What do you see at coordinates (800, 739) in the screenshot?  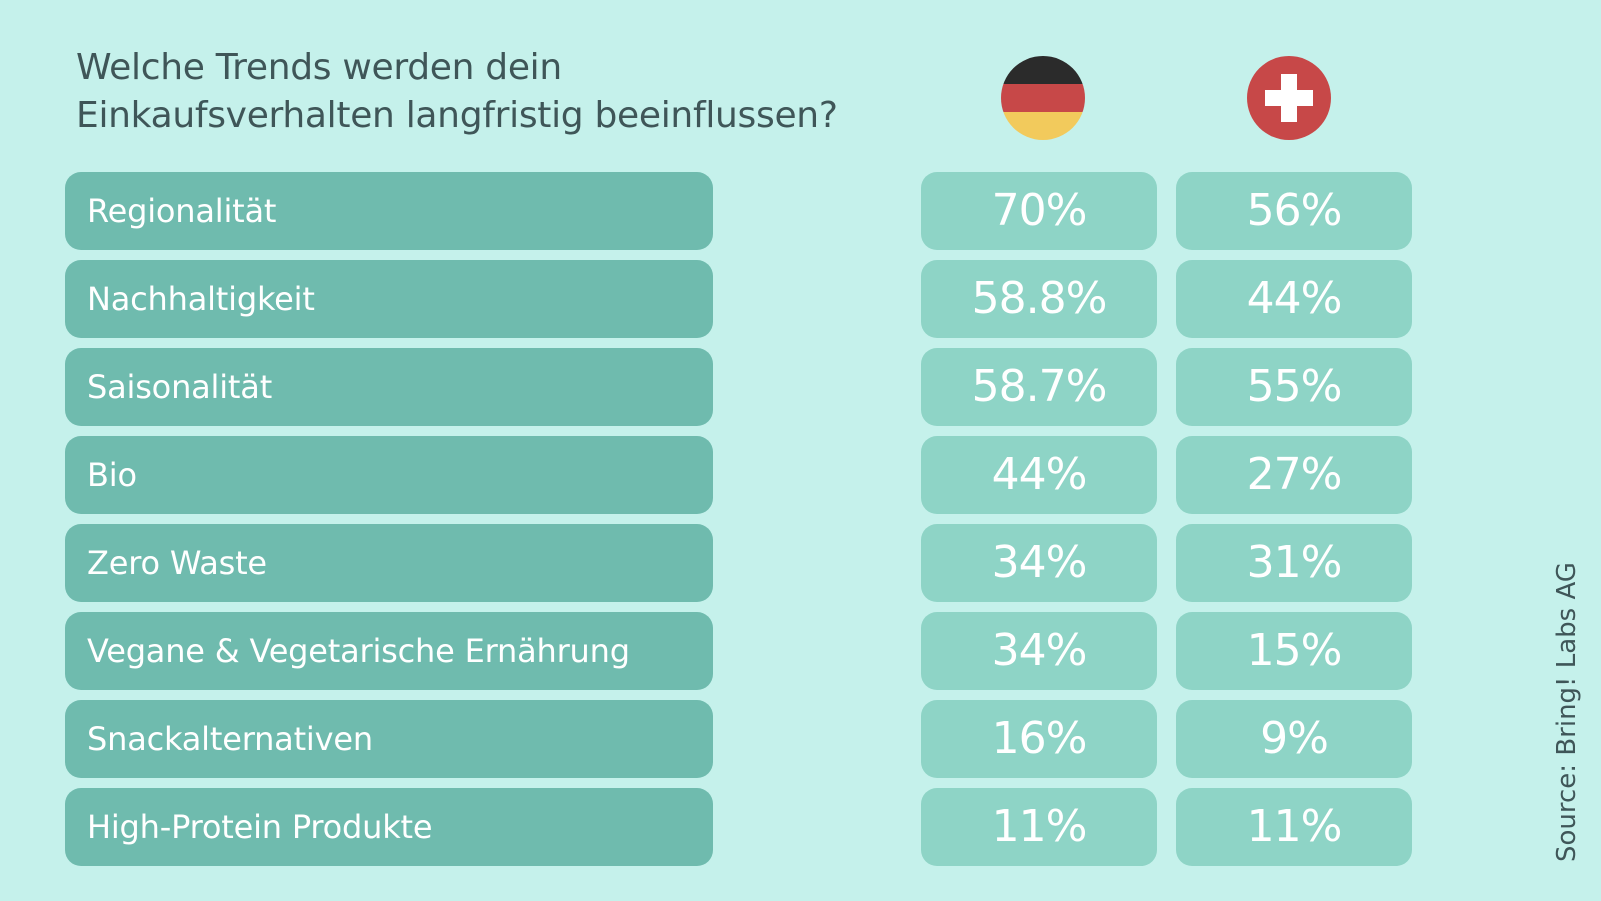 I see `table-row: Snackalternativen 16% 9%` at bounding box center [800, 739].